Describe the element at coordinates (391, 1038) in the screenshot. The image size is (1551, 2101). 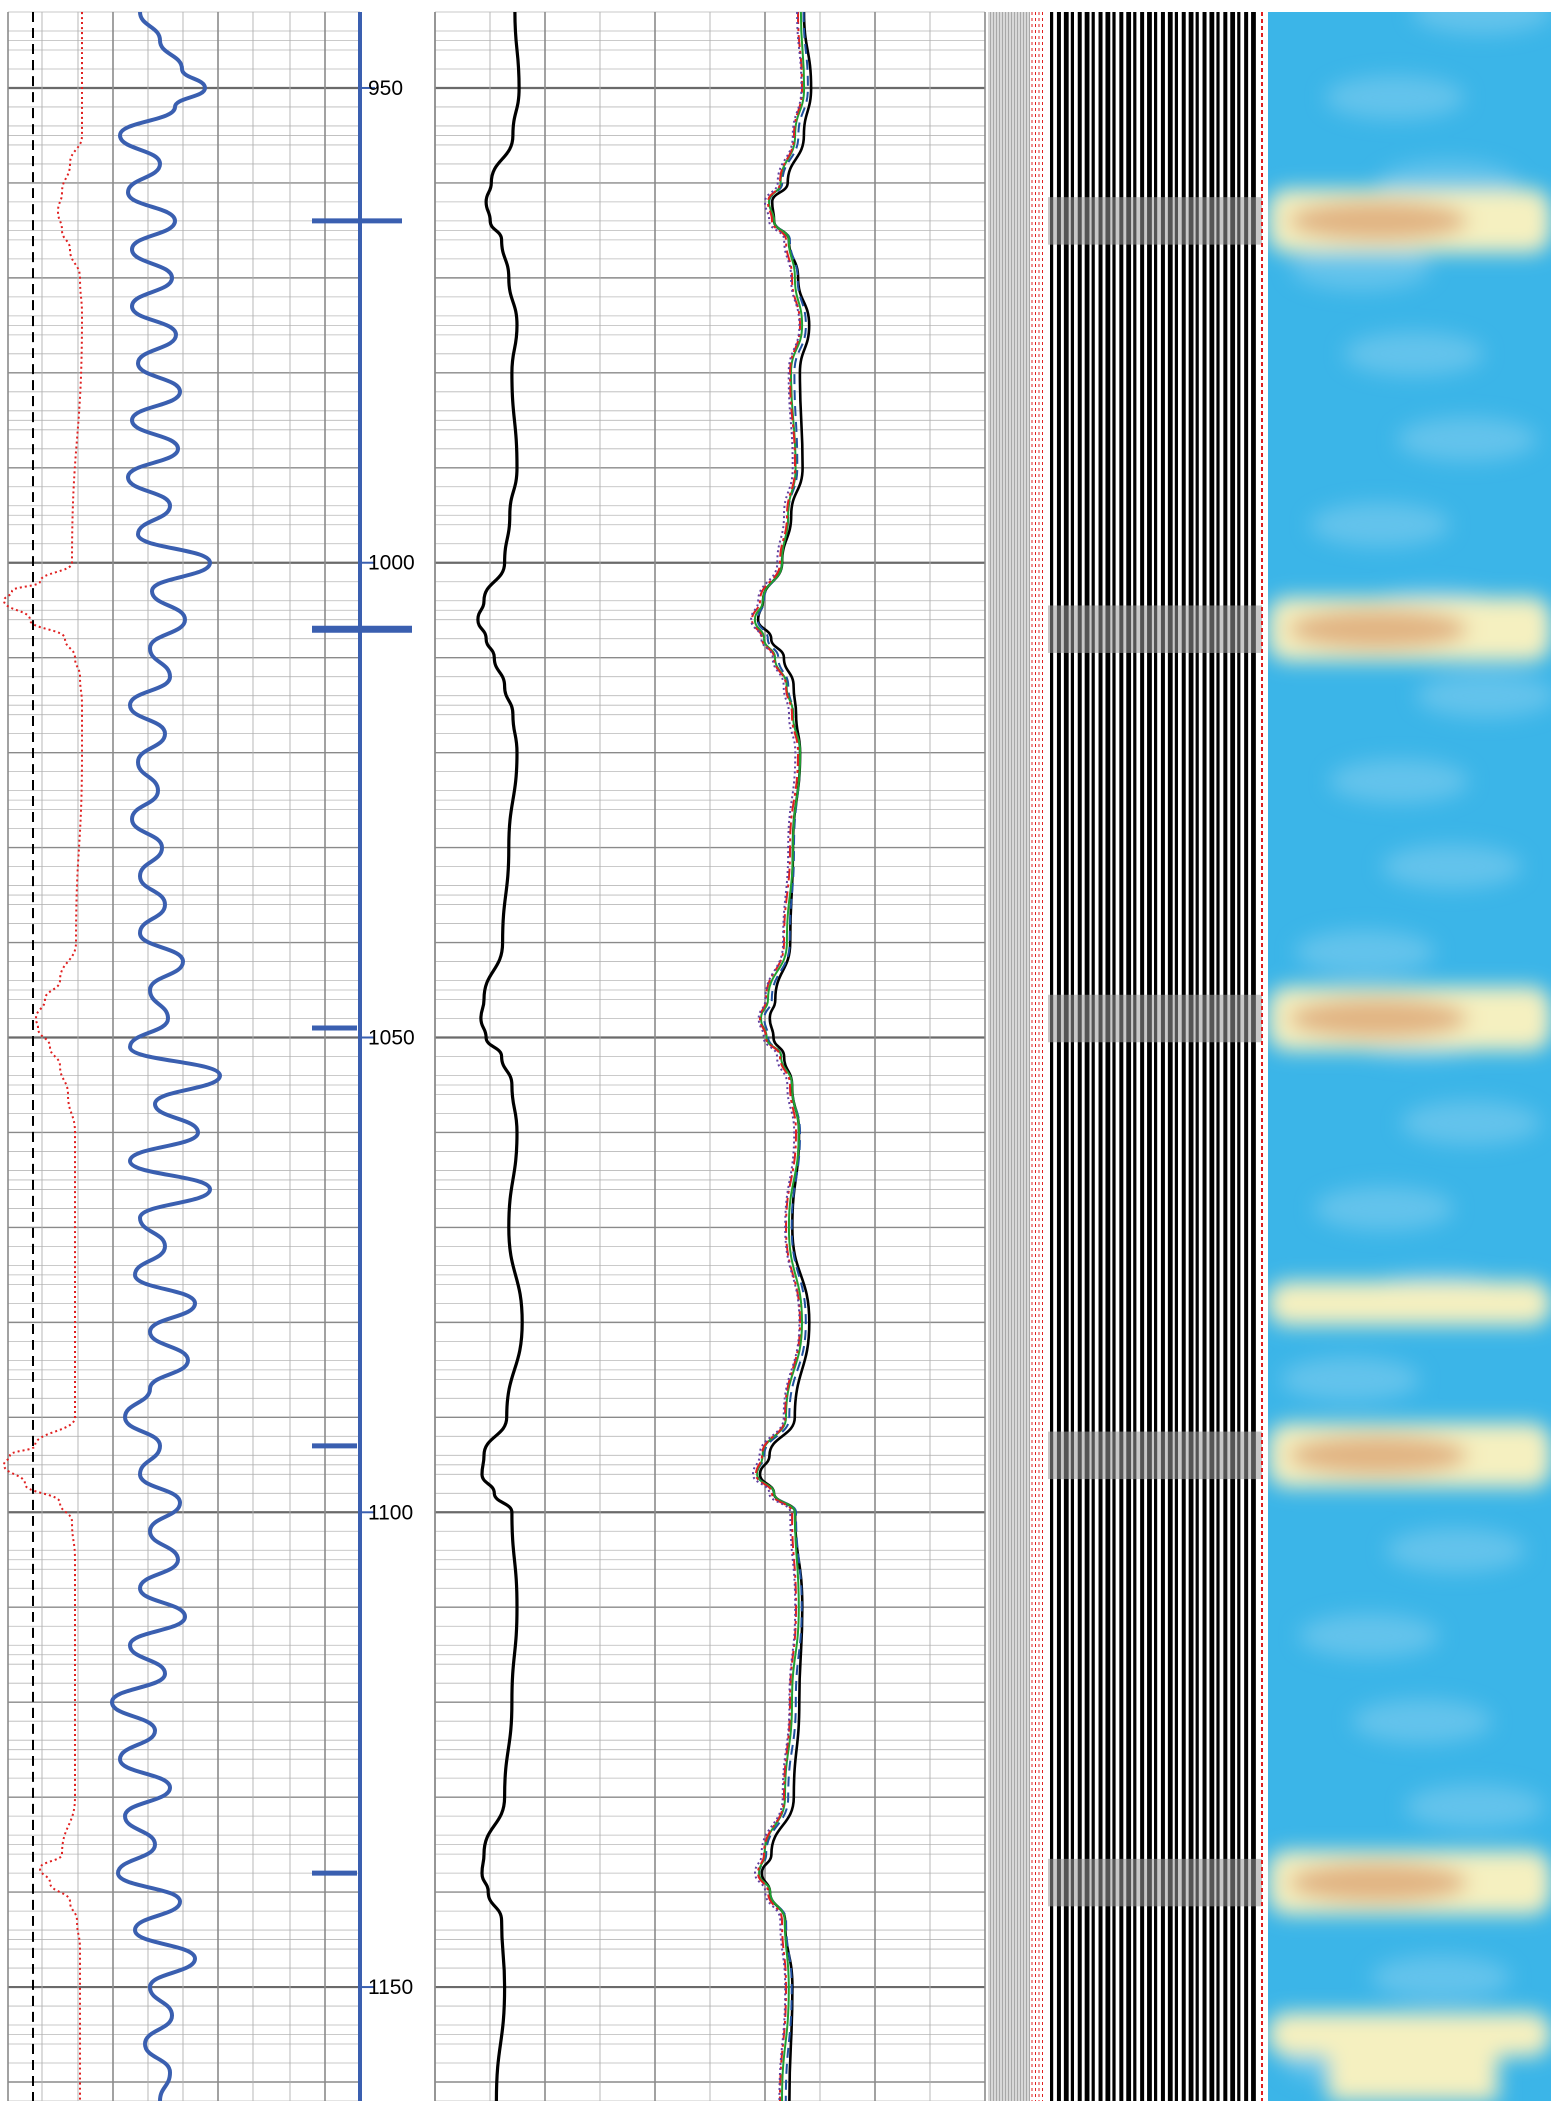
I see `depth-tick-label: 1050` at that location.